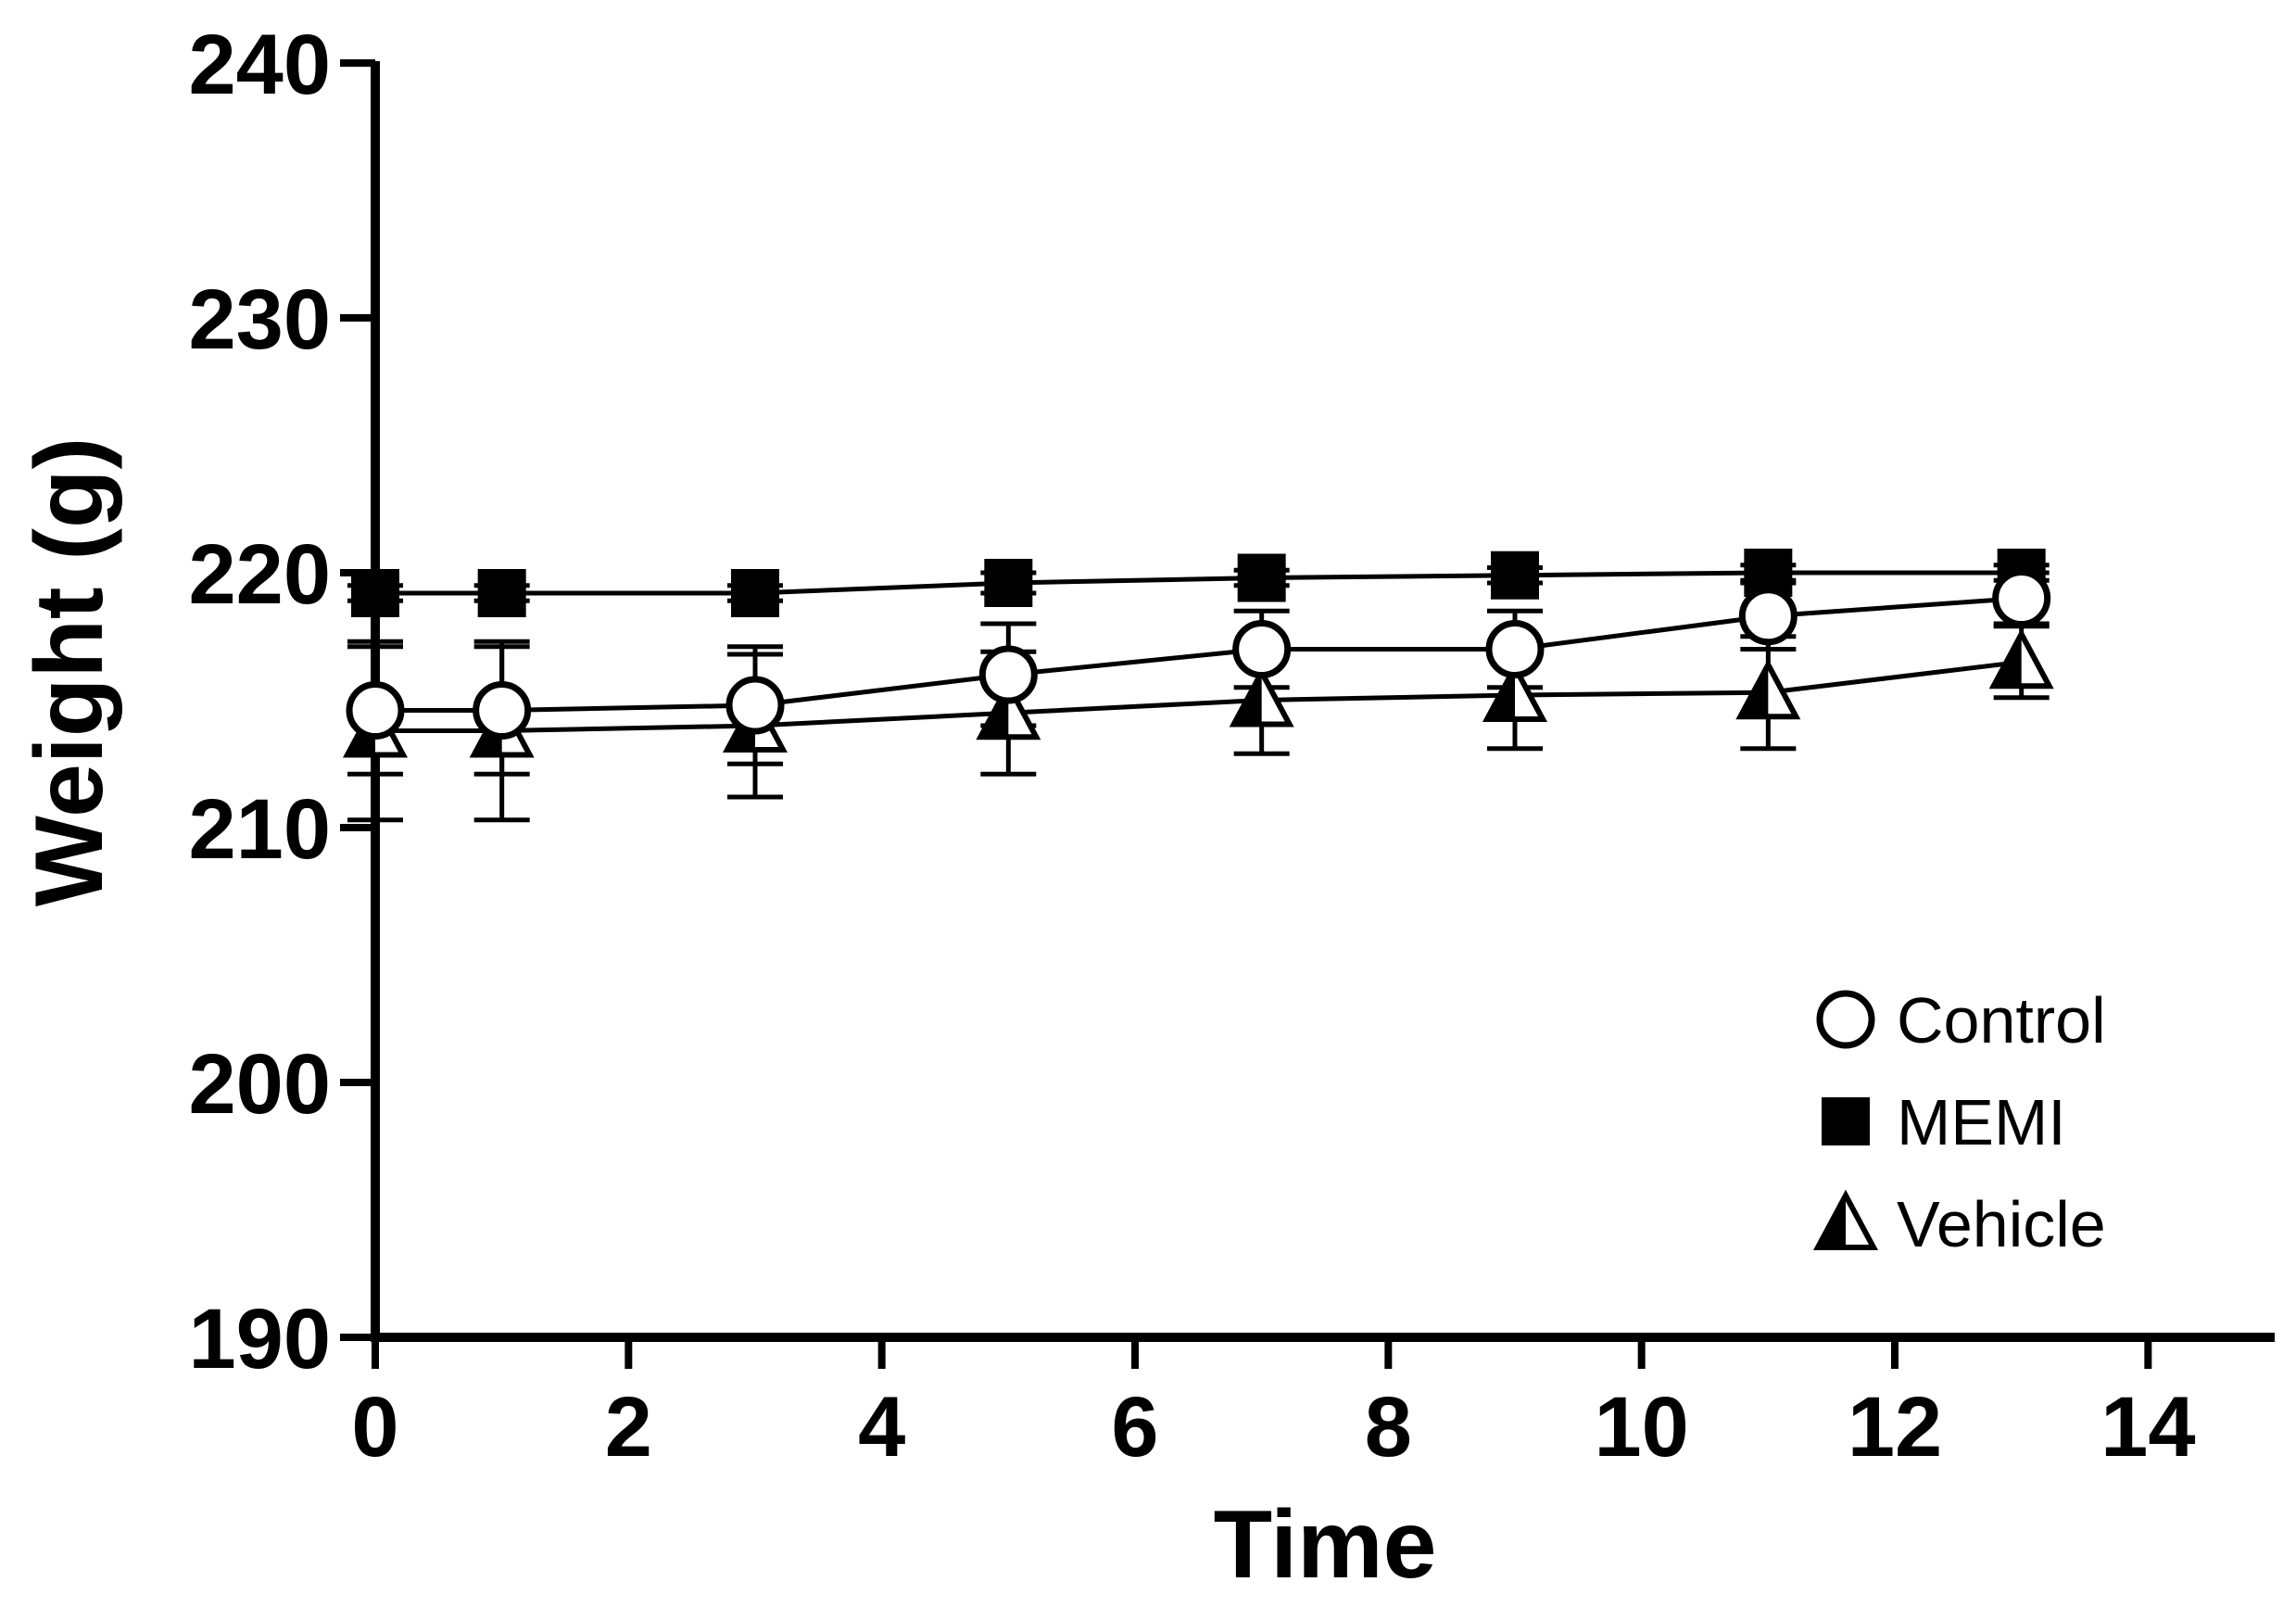 Image resolution: width=2296 pixels, height=1607 pixels. I want to click on x-tick-label: 12, so click(1895, 1427).